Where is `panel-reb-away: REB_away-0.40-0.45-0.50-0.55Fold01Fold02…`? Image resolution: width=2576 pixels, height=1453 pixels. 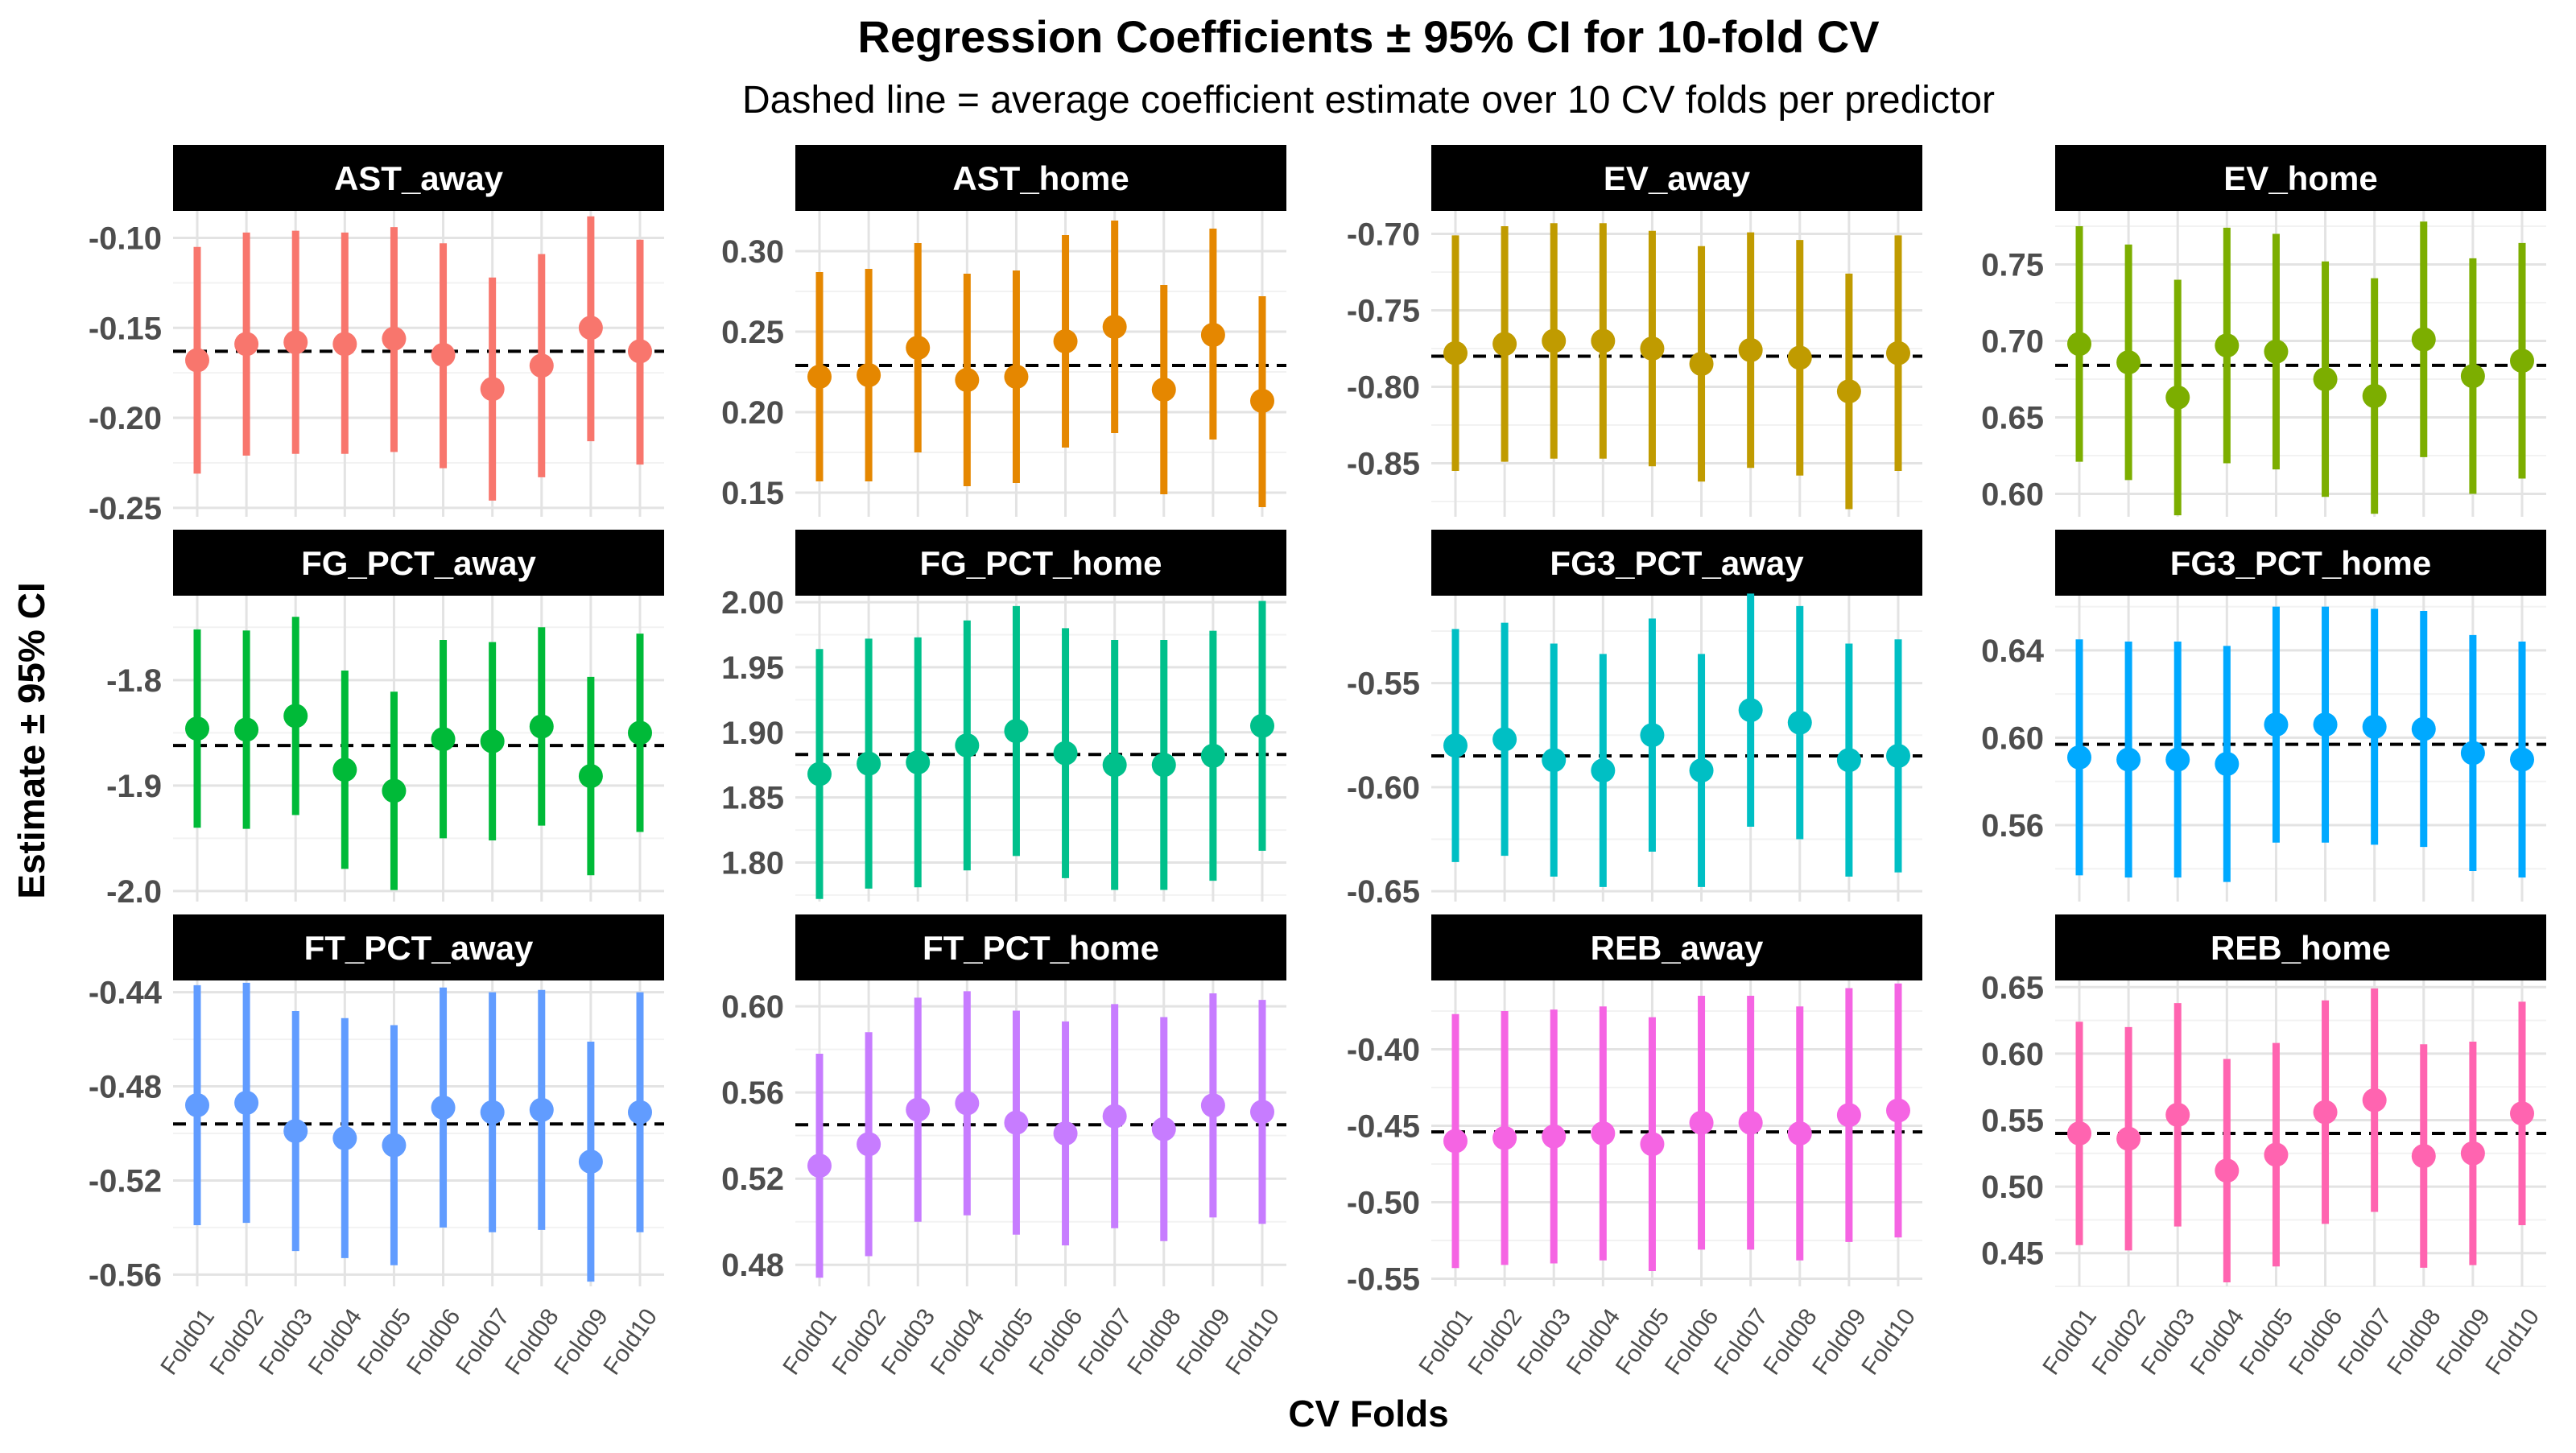 panel-reb-away: REB_away-0.40-0.45-0.50-0.55Fold01Fold02… is located at coordinates (1634, 1147).